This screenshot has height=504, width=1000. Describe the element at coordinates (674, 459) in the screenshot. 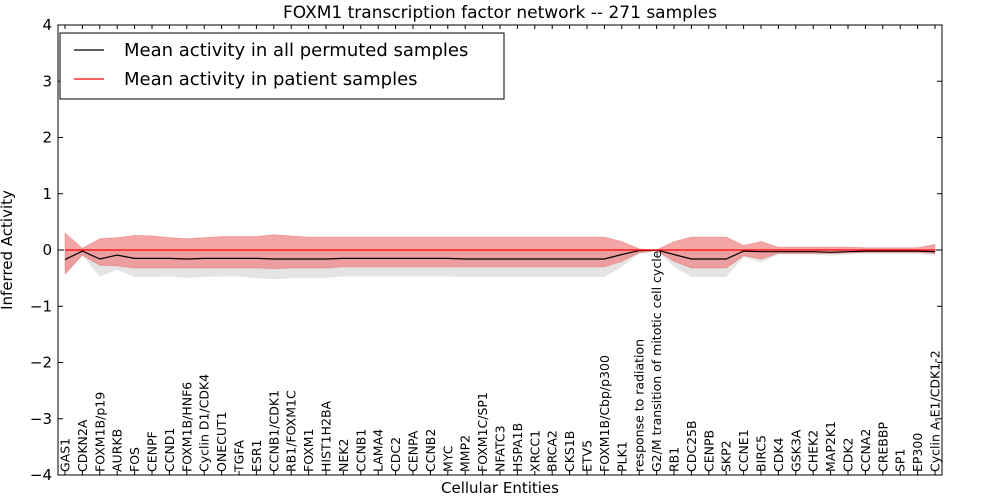

I see `x-tick-label: RB1` at that location.